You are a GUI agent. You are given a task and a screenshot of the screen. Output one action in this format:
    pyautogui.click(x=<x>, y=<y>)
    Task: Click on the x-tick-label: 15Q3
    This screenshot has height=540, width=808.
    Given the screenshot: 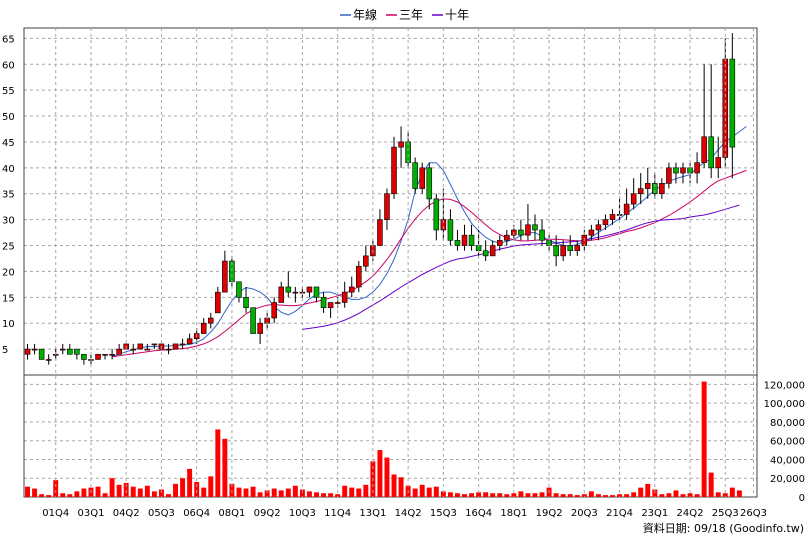 What is the action you would take?
    pyautogui.click(x=443, y=513)
    